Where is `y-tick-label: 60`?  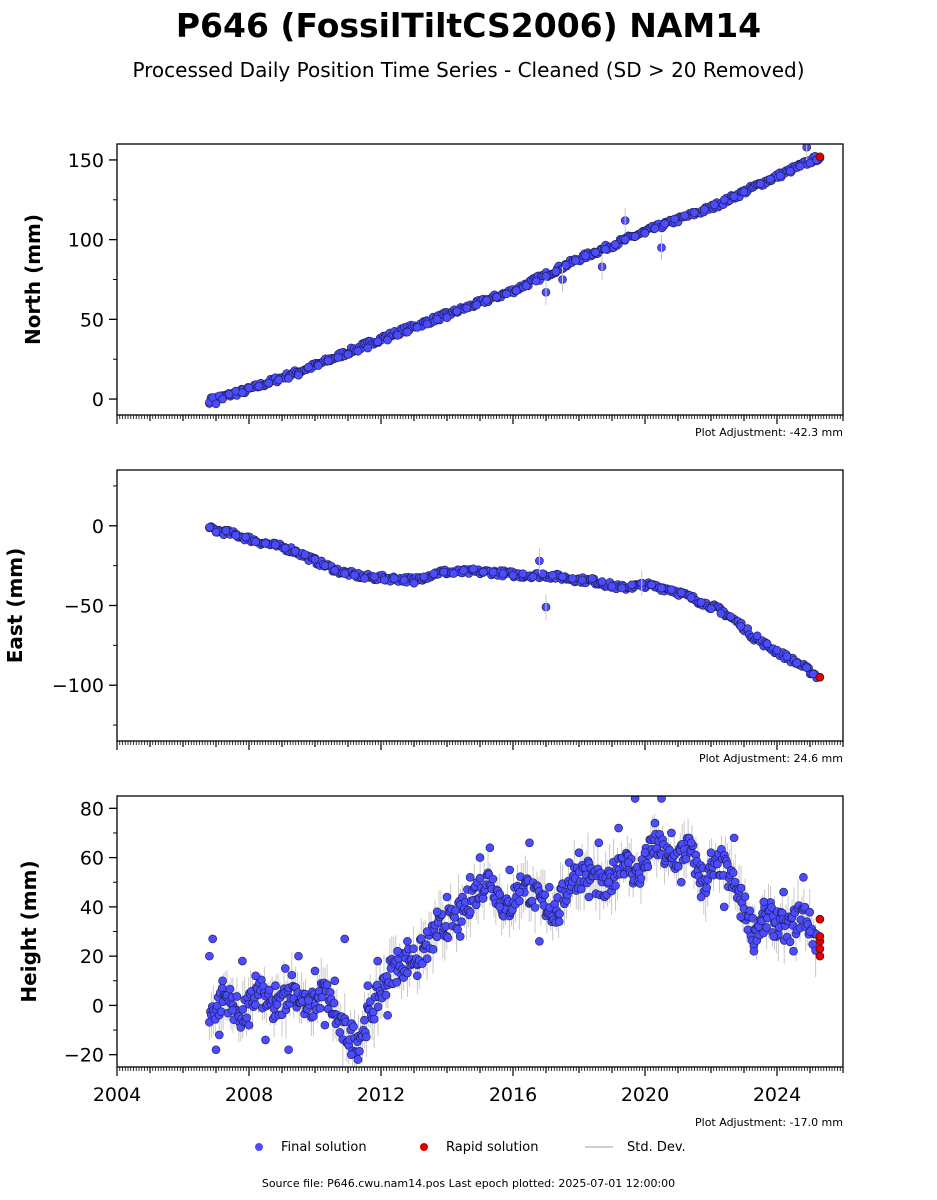 y-tick-label: 60 is located at coordinates (92, 859).